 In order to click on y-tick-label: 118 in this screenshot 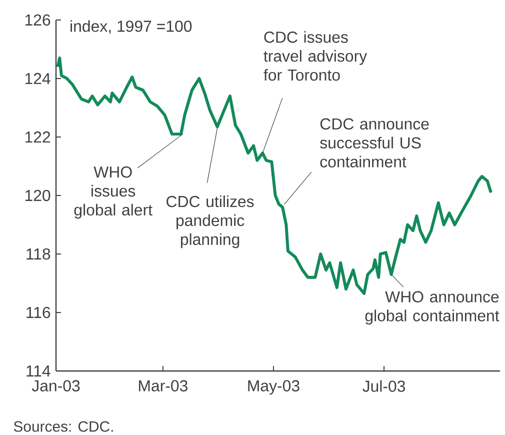, I will do `click(38, 254)`.